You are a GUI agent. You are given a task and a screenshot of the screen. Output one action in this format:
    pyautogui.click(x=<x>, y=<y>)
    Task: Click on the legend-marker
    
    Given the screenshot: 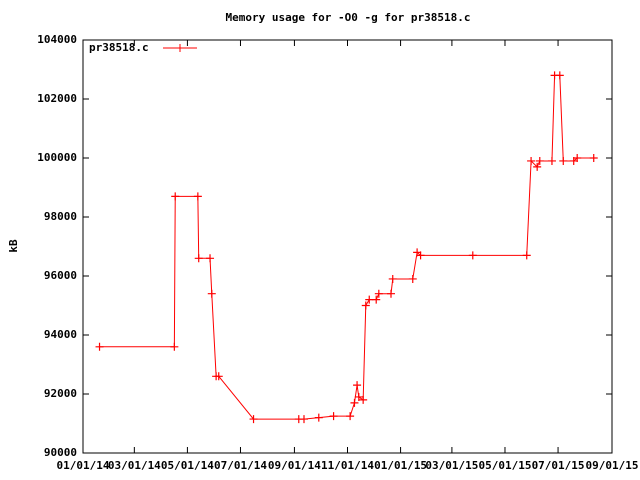 What is the action you would take?
    pyautogui.click(x=180, y=48)
    